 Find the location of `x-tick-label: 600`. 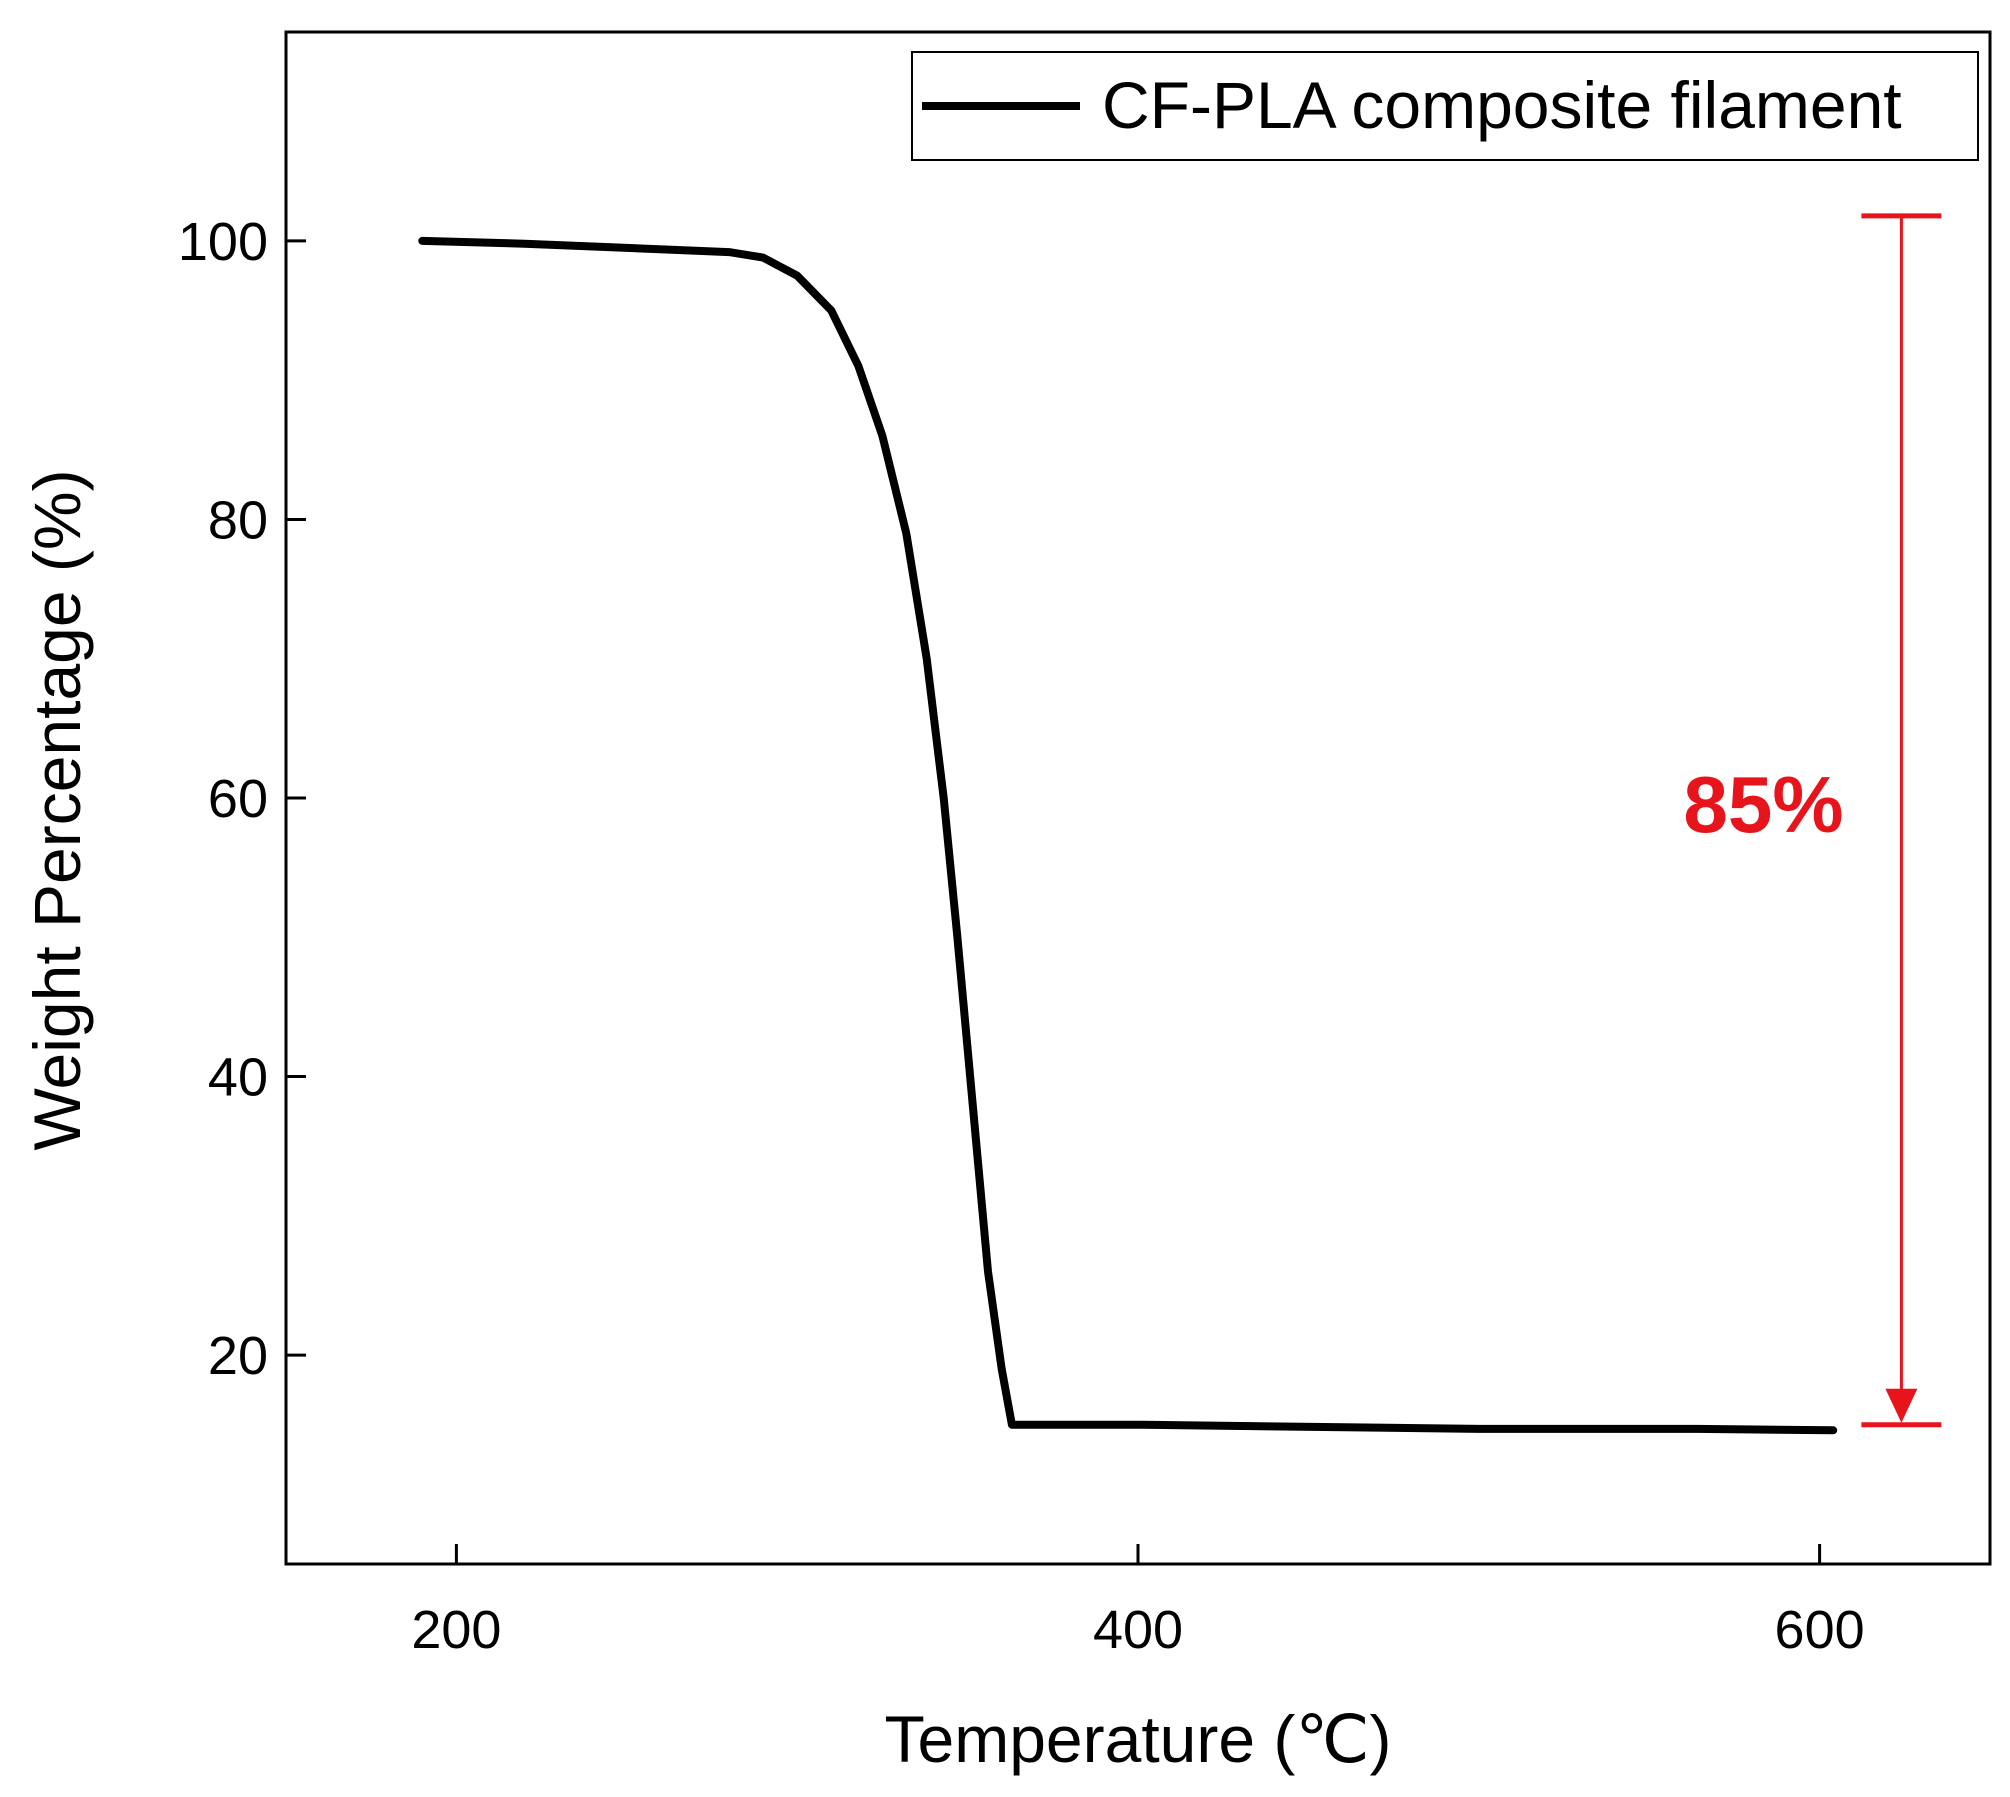

x-tick-label: 600 is located at coordinates (1820, 1630).